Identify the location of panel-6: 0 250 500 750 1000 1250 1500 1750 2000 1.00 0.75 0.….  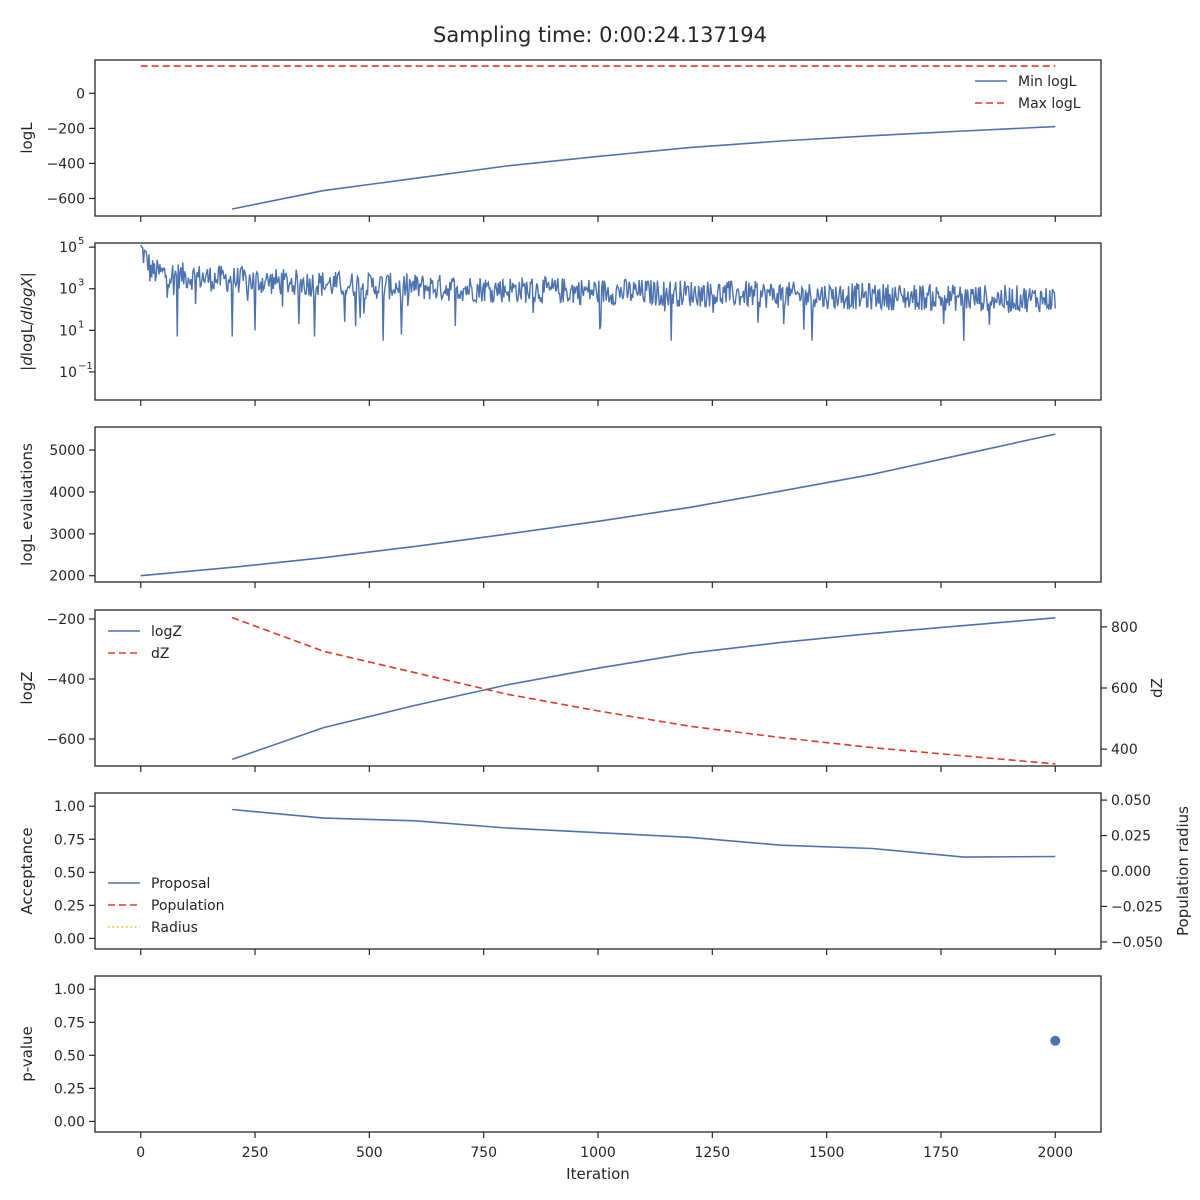
(560, 1068).